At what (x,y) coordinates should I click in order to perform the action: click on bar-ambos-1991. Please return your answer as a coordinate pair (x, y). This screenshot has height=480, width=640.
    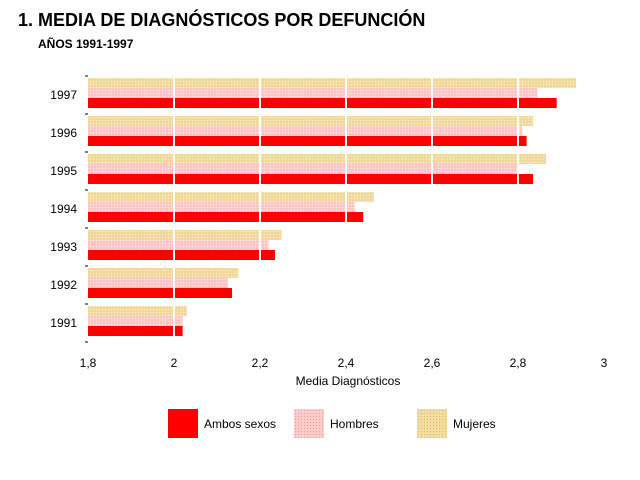
    Looking at the image, I should click on (135, 331).